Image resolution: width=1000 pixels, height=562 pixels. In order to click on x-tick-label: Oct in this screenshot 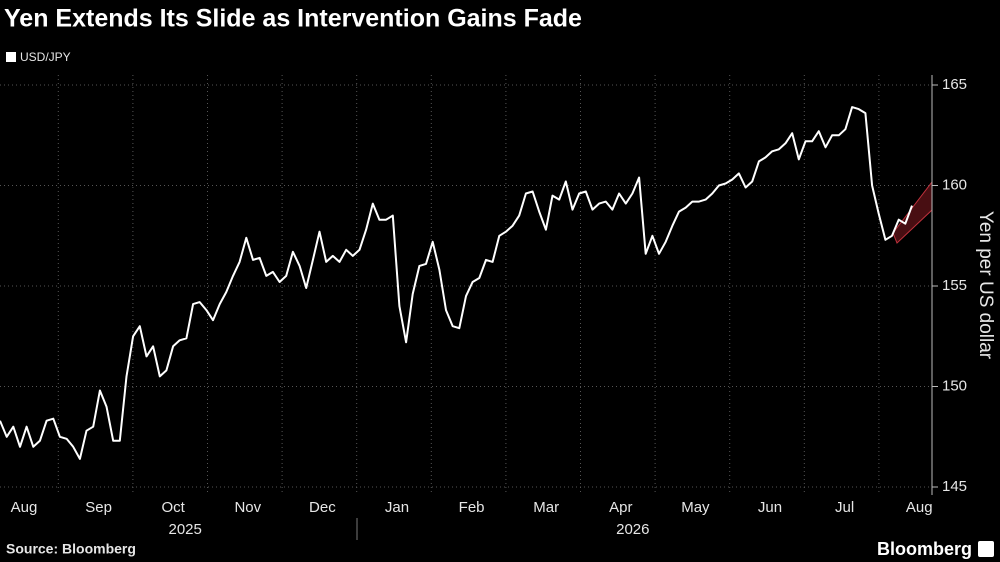, I will do `click(174, 507)`.